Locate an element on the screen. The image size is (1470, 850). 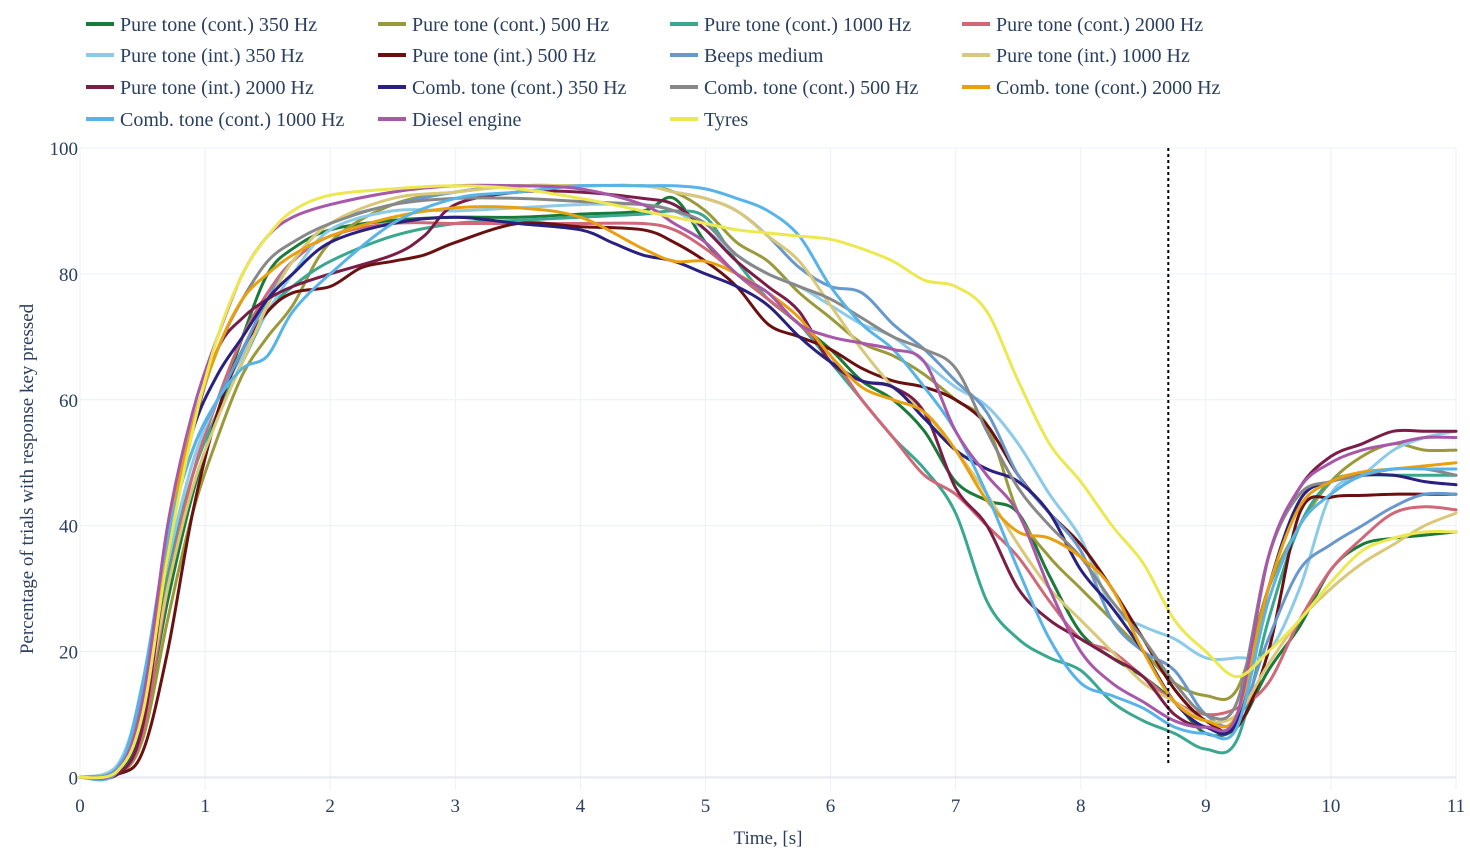
legend-item-11: Comb. tone (cont.) 2000 Hz is located at coordinates (1091, 88).